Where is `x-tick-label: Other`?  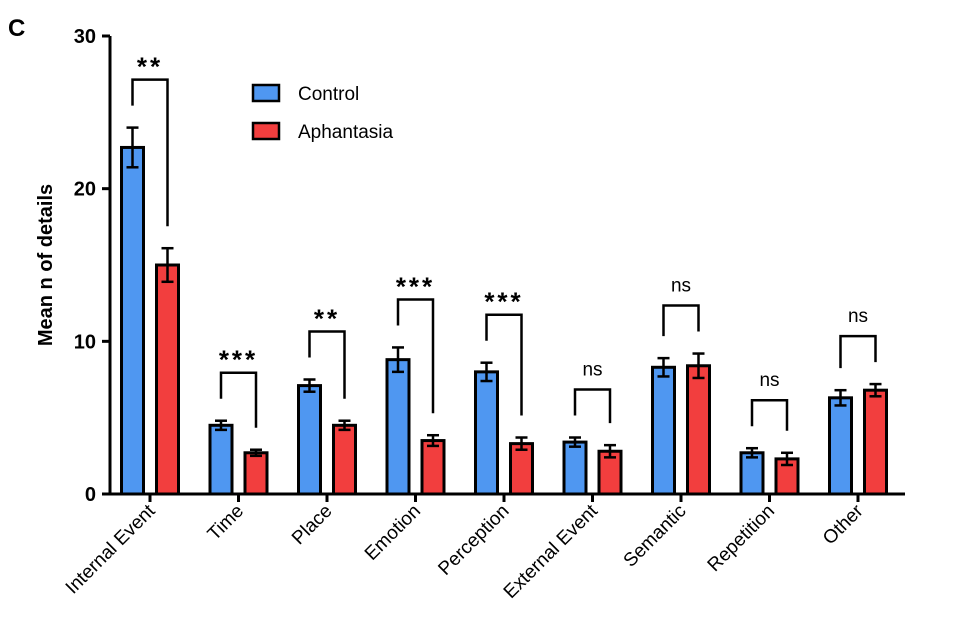 x-tick-label: Other is located at coordinates (843, 524).